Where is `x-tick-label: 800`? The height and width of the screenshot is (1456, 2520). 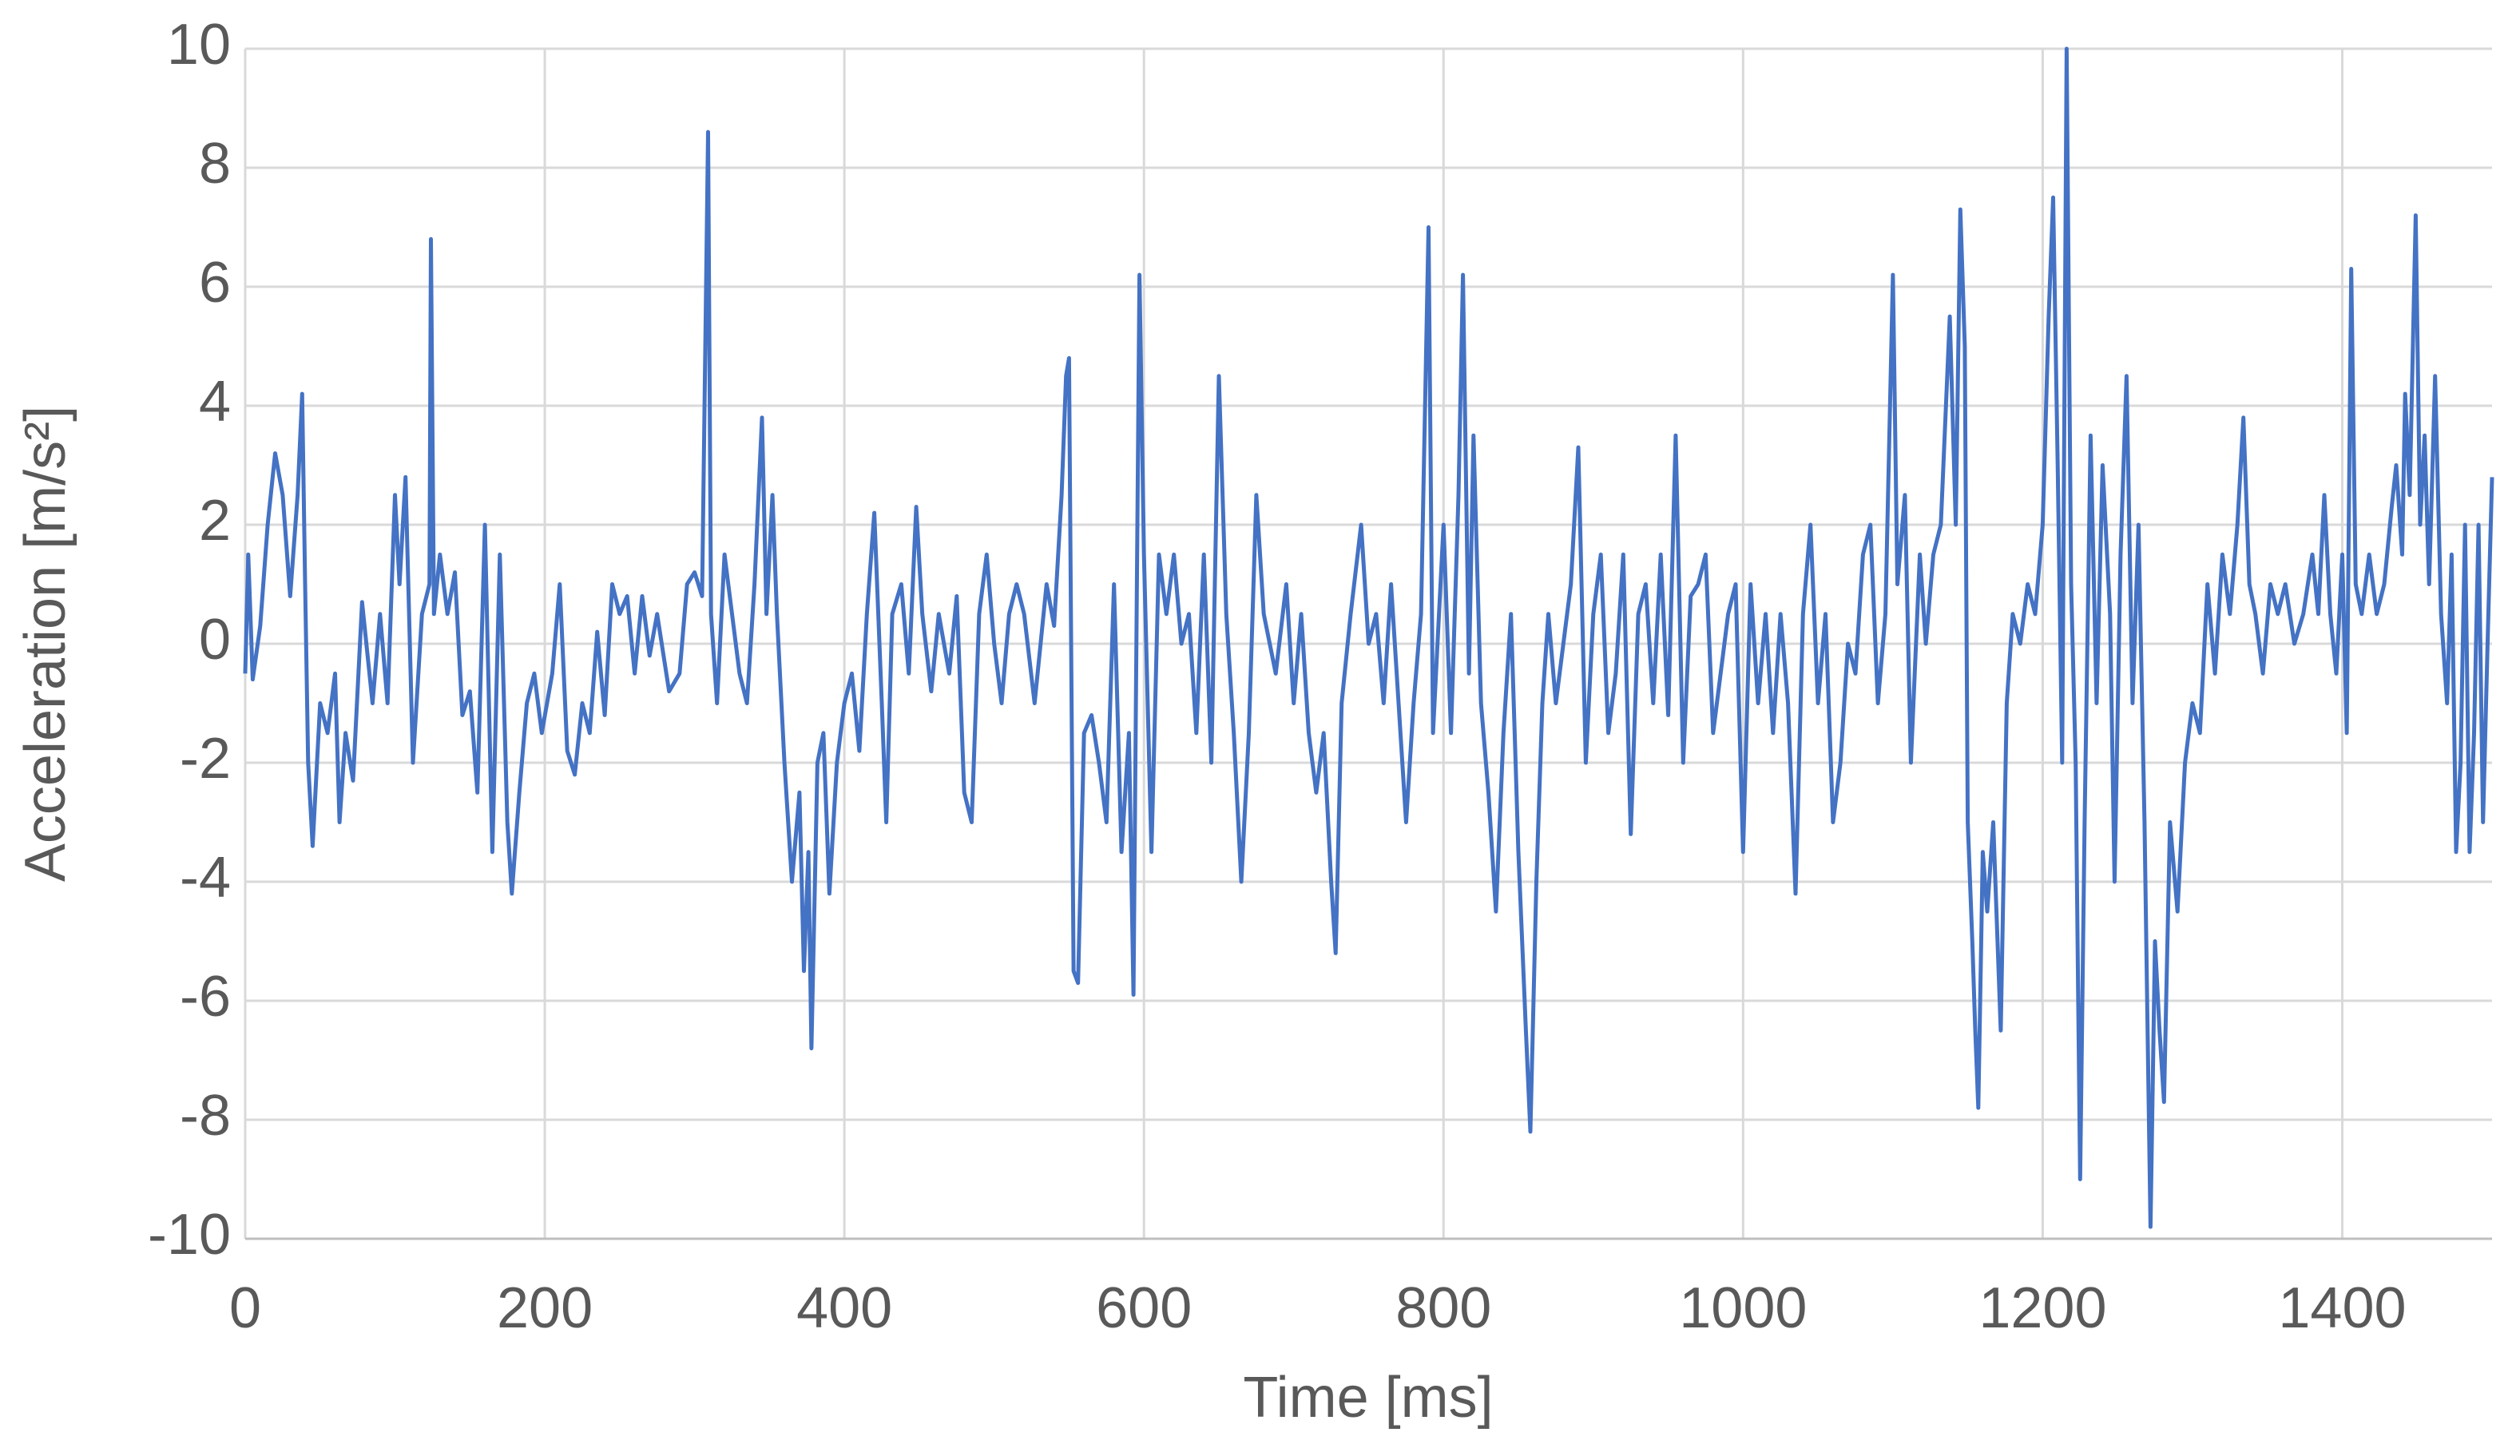
x-tick-label: 800 is located at coordinates (1443, 1308).